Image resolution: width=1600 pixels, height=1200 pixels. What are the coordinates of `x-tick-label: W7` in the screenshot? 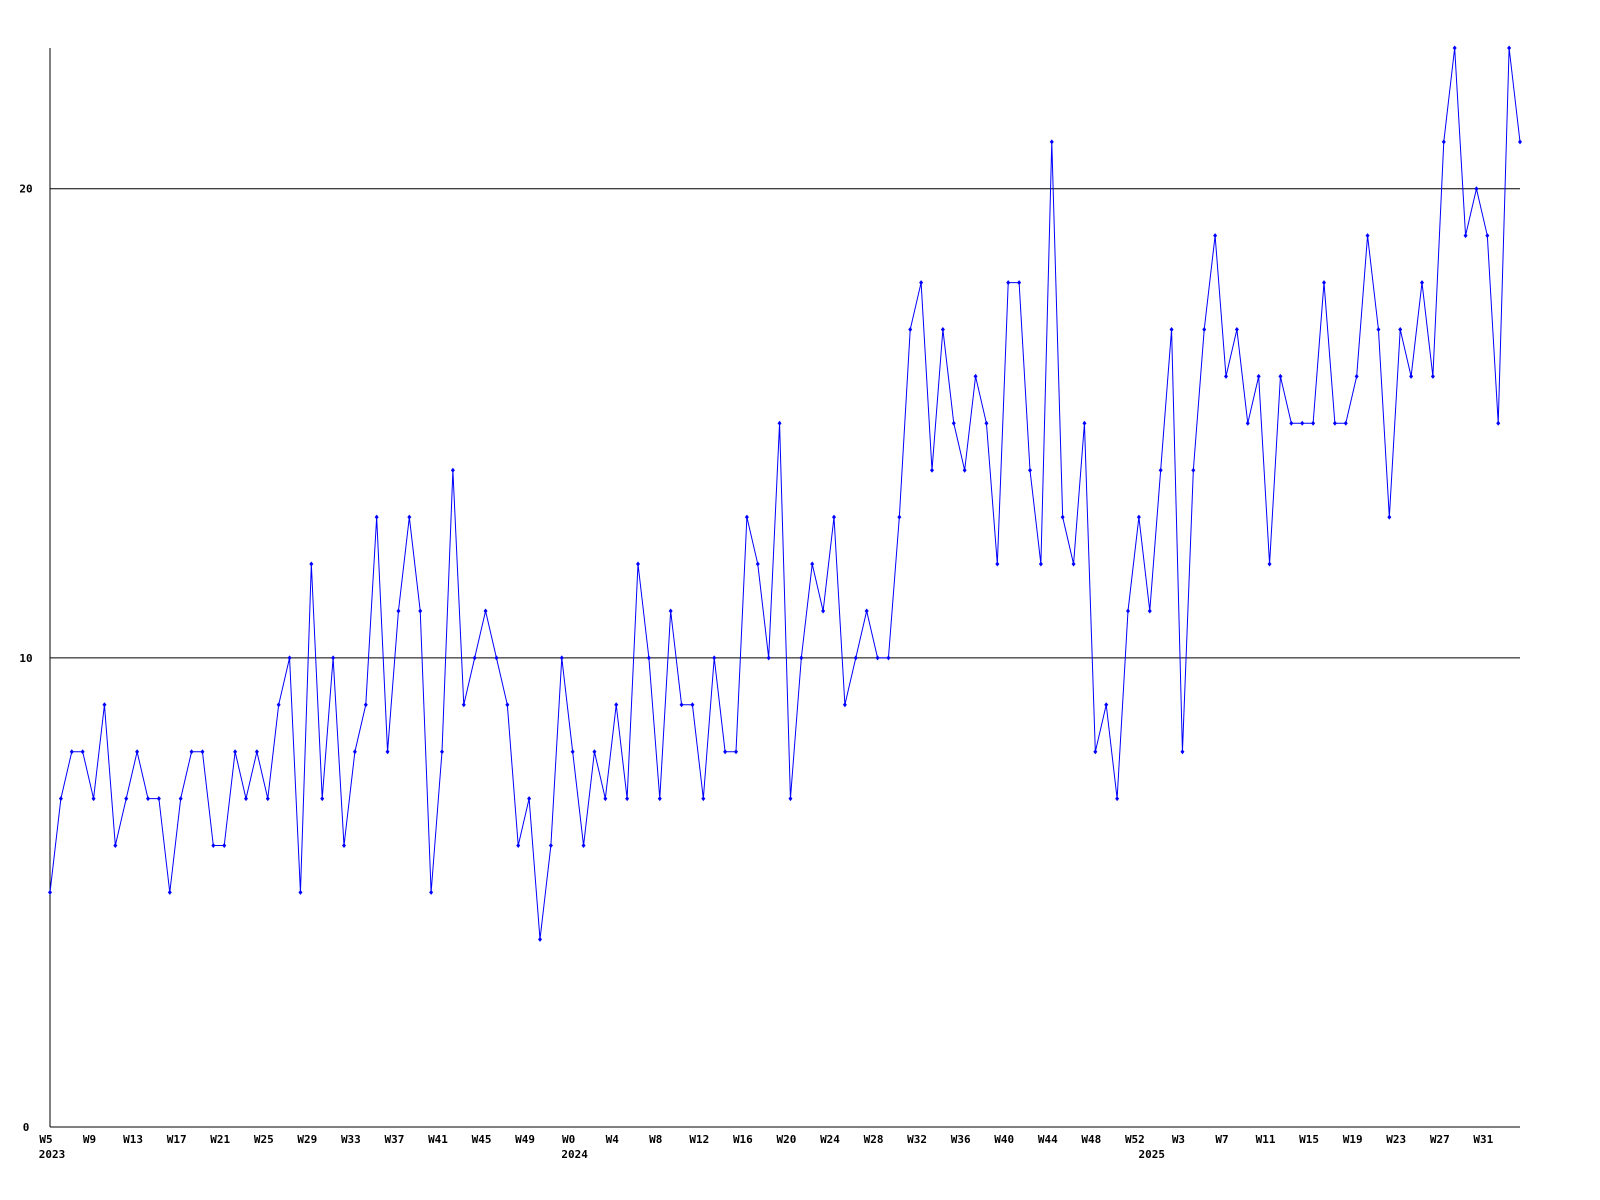 It's located at (1221, 1139).